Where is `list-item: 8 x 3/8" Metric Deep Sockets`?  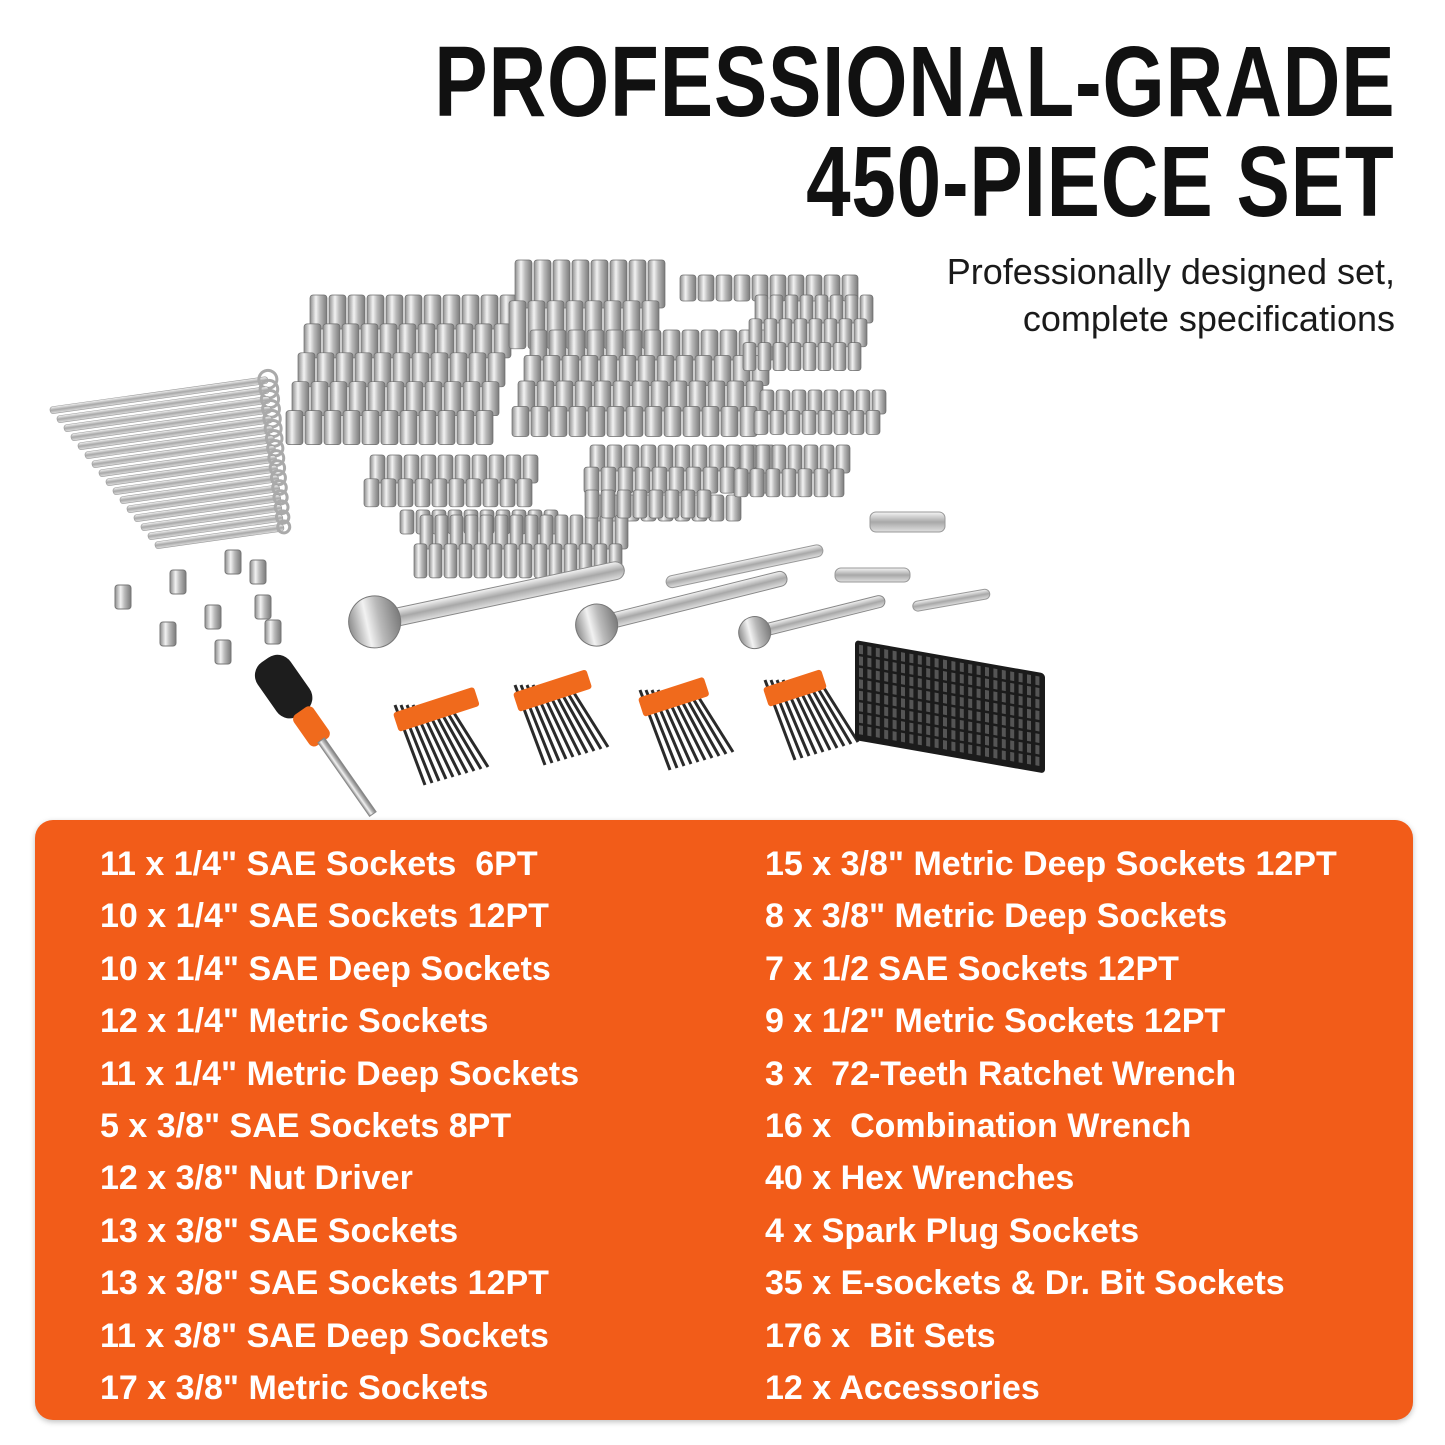 list-item: 8 x 3/8" Metric Deep Sockets is located at coordinates (996, 916).